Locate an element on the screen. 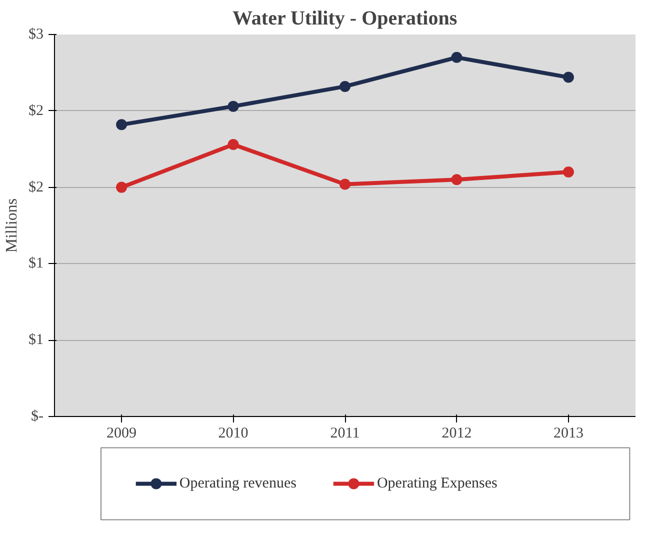 This screenshot has height=536, width=662. chart-title: Water Utility - Operations is located at coordinates (345, 19).